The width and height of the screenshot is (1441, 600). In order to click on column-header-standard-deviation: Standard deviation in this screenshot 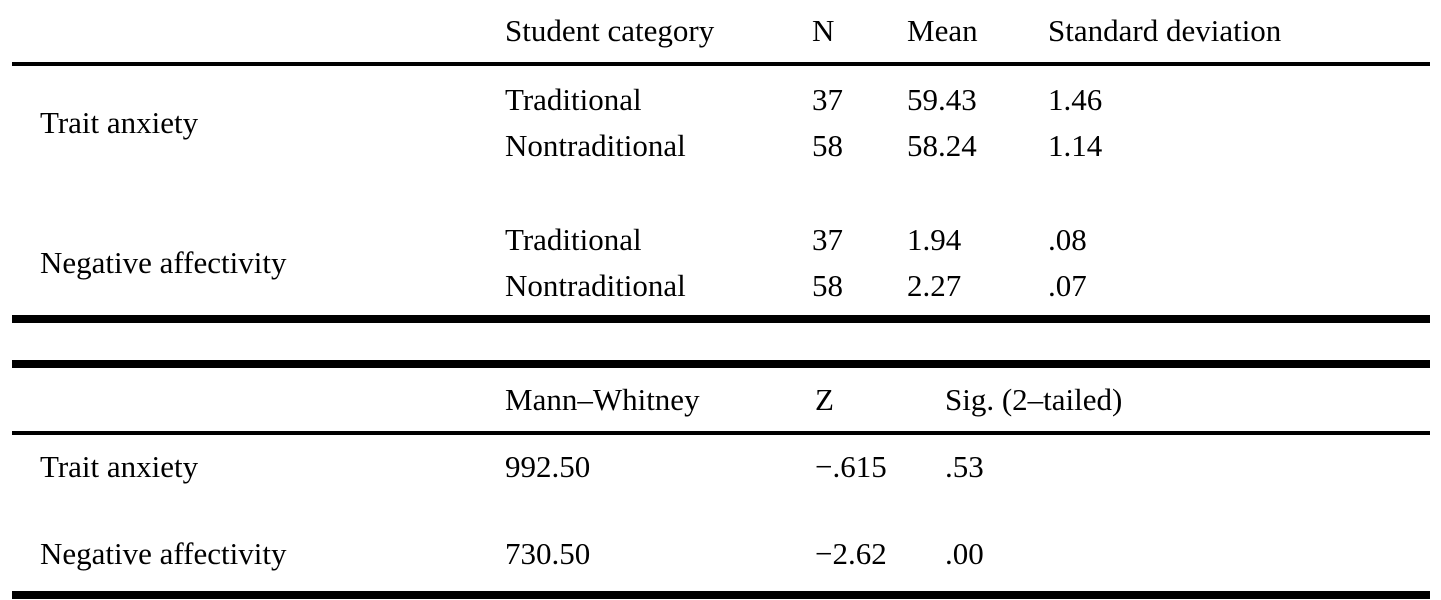, I will do `click(1165, 30)`.